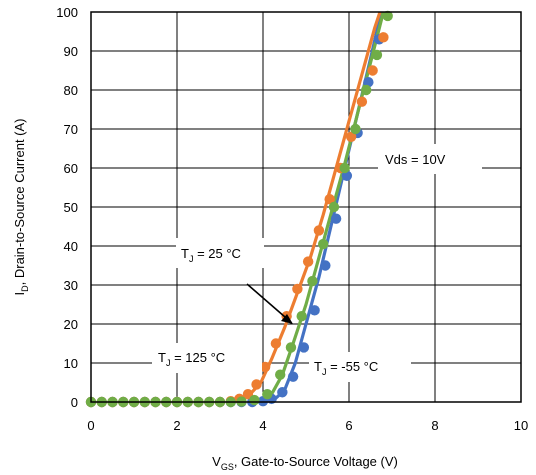  I want to click on x-tick-label: 0, so click(90, 425).